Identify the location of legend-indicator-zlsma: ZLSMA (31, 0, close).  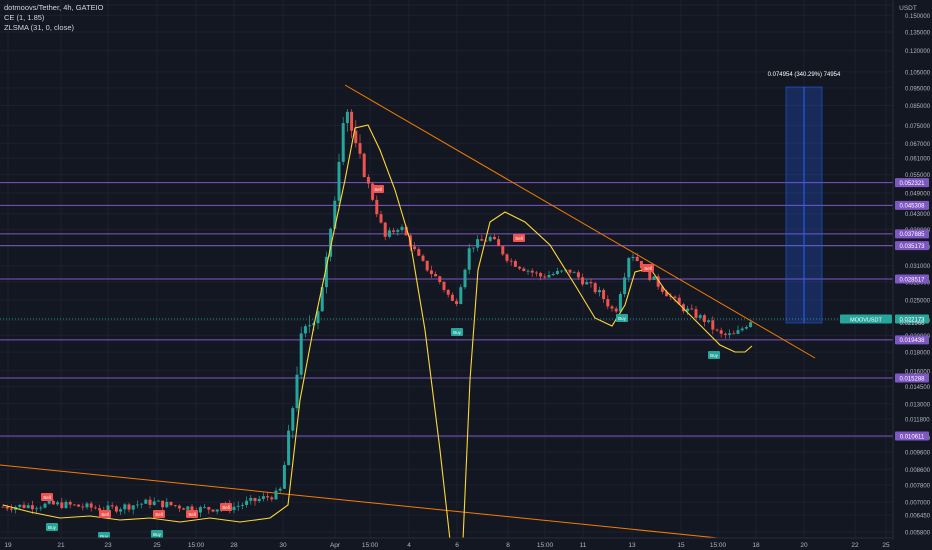
(39, 27).